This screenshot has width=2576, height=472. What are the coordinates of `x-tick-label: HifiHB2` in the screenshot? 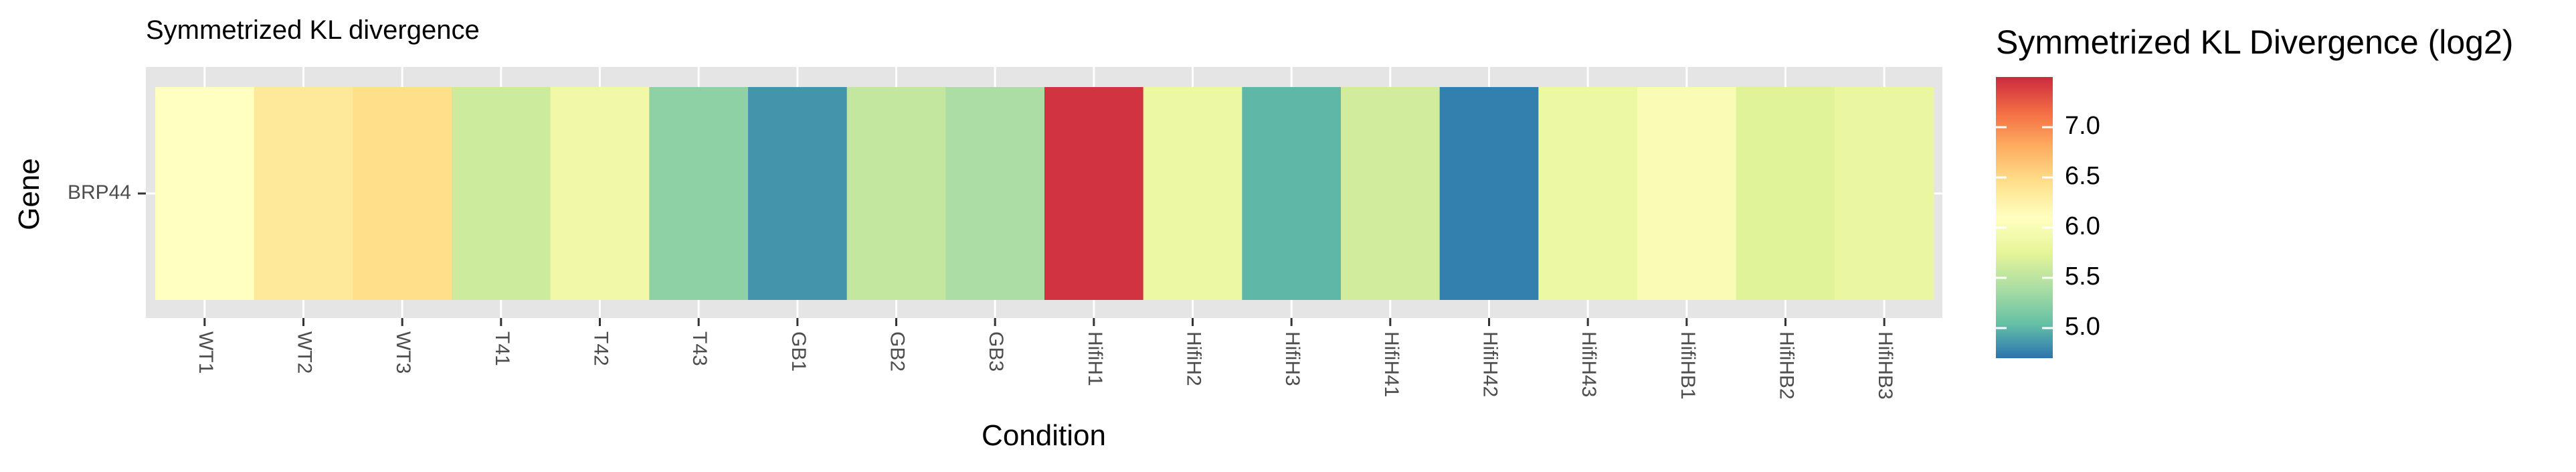 It's located at (1787, 365).